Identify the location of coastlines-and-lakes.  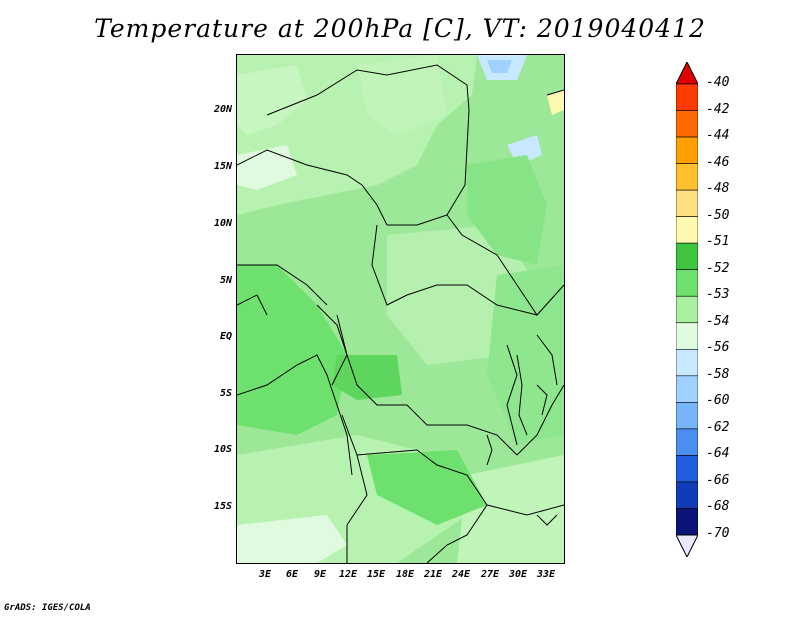
(397, 440).